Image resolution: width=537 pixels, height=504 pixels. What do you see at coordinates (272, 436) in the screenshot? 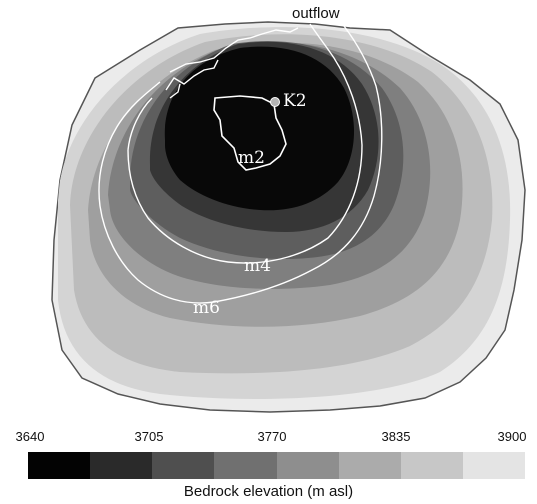
I see `legend-tick-3770: 3770` at bounding box center [272, 436].